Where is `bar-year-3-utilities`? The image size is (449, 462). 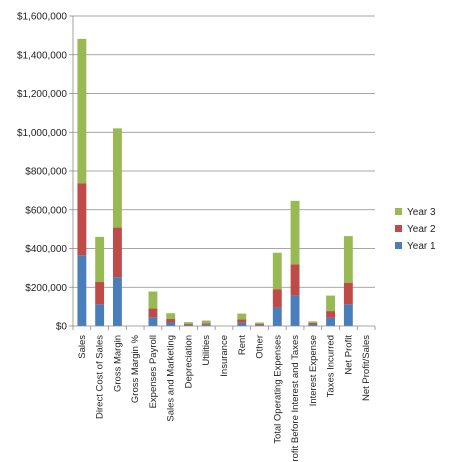
bar-year-3-utilities is located at coordinates (206, 322).